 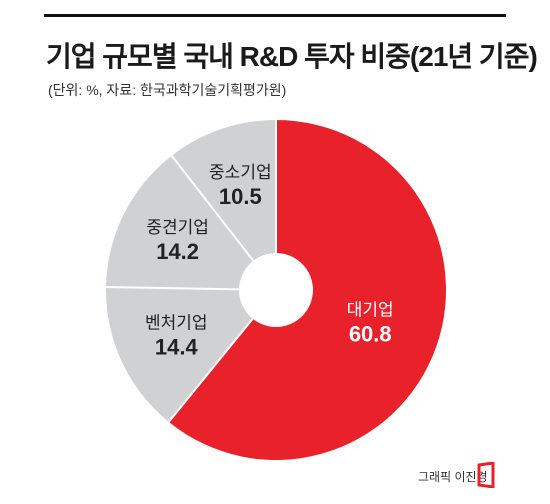 I want to click on slice-label-0: 대기업, so click(x=370, y=309).